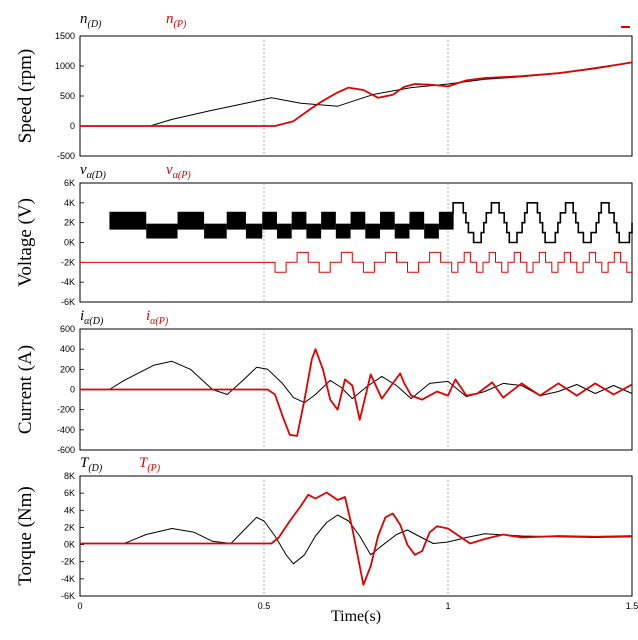 The width and height of the screenshot is (638, 640). Describe the element at coordinates (540, 223) in the screenshot. I see `voltage-line-D` at that location.